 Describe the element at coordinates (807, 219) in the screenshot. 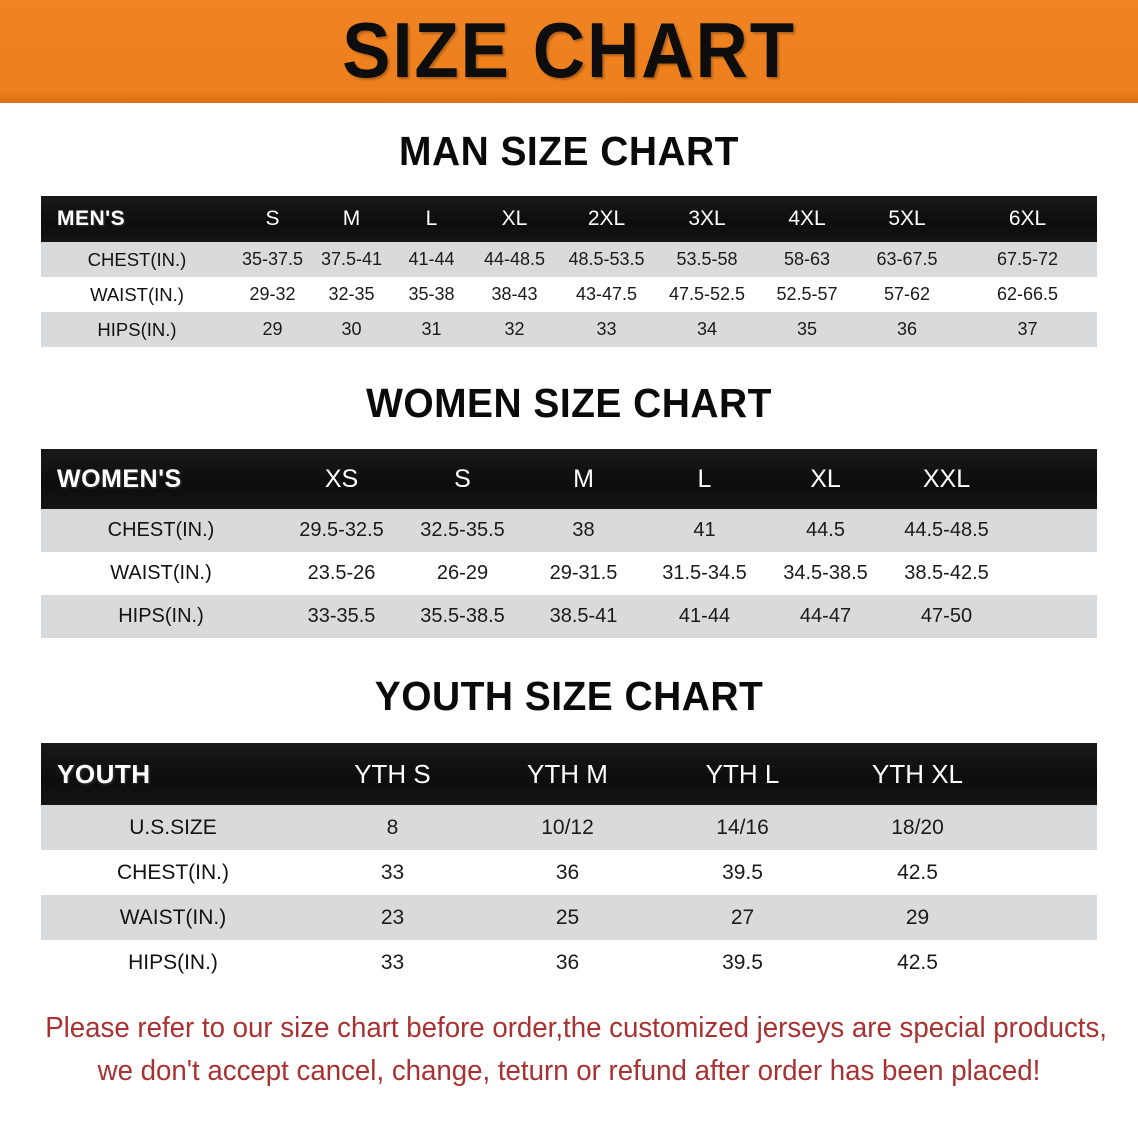

I see `man-col-header-4xl: 4XL` at that location.